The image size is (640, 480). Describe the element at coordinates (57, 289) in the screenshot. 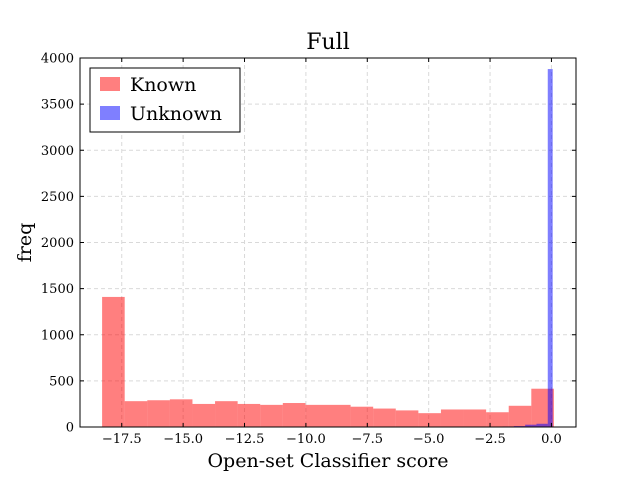

I see `y-tick-label: 1500` at that location.